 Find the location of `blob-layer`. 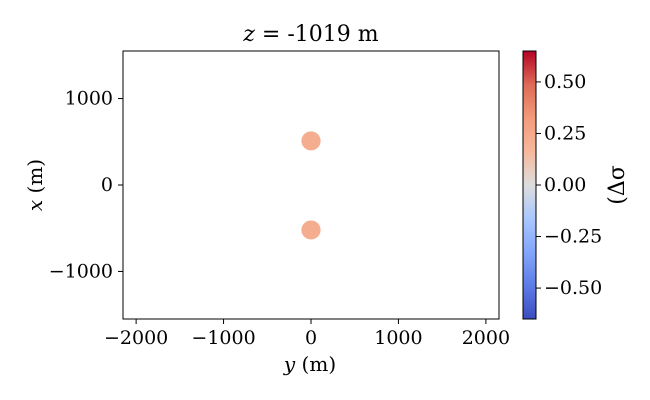

blob-layer is located at coordinates (311, 185).